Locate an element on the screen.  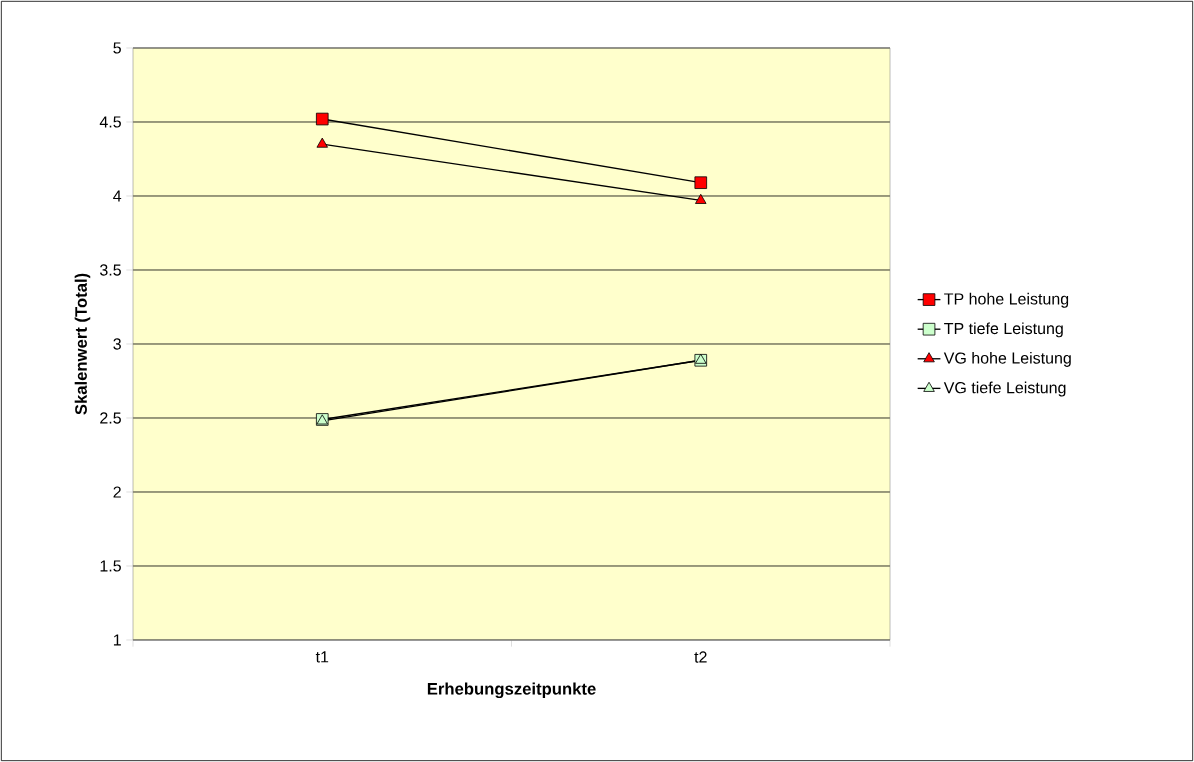
legend-label: TP hohe Leistung is located at coordinates (1006, 300).